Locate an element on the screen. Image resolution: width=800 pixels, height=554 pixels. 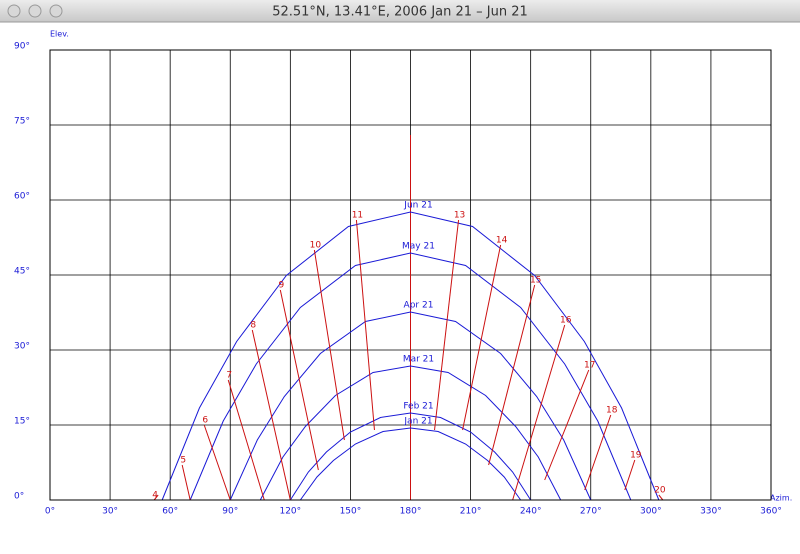
date-label: Jun 21 is located at coordinates (417, 206).